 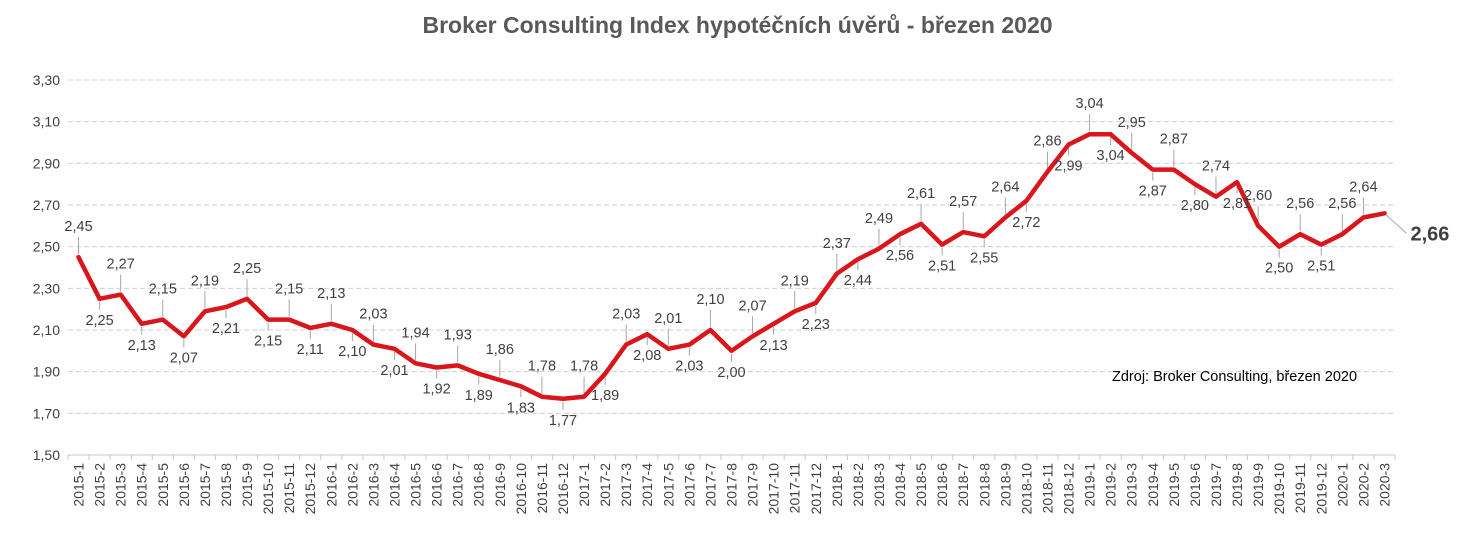 What do you see at coordinates (1090, 485) in the screenshot?
I see `x-tick-label: 2019-1` at bounding box center [1090, 485].